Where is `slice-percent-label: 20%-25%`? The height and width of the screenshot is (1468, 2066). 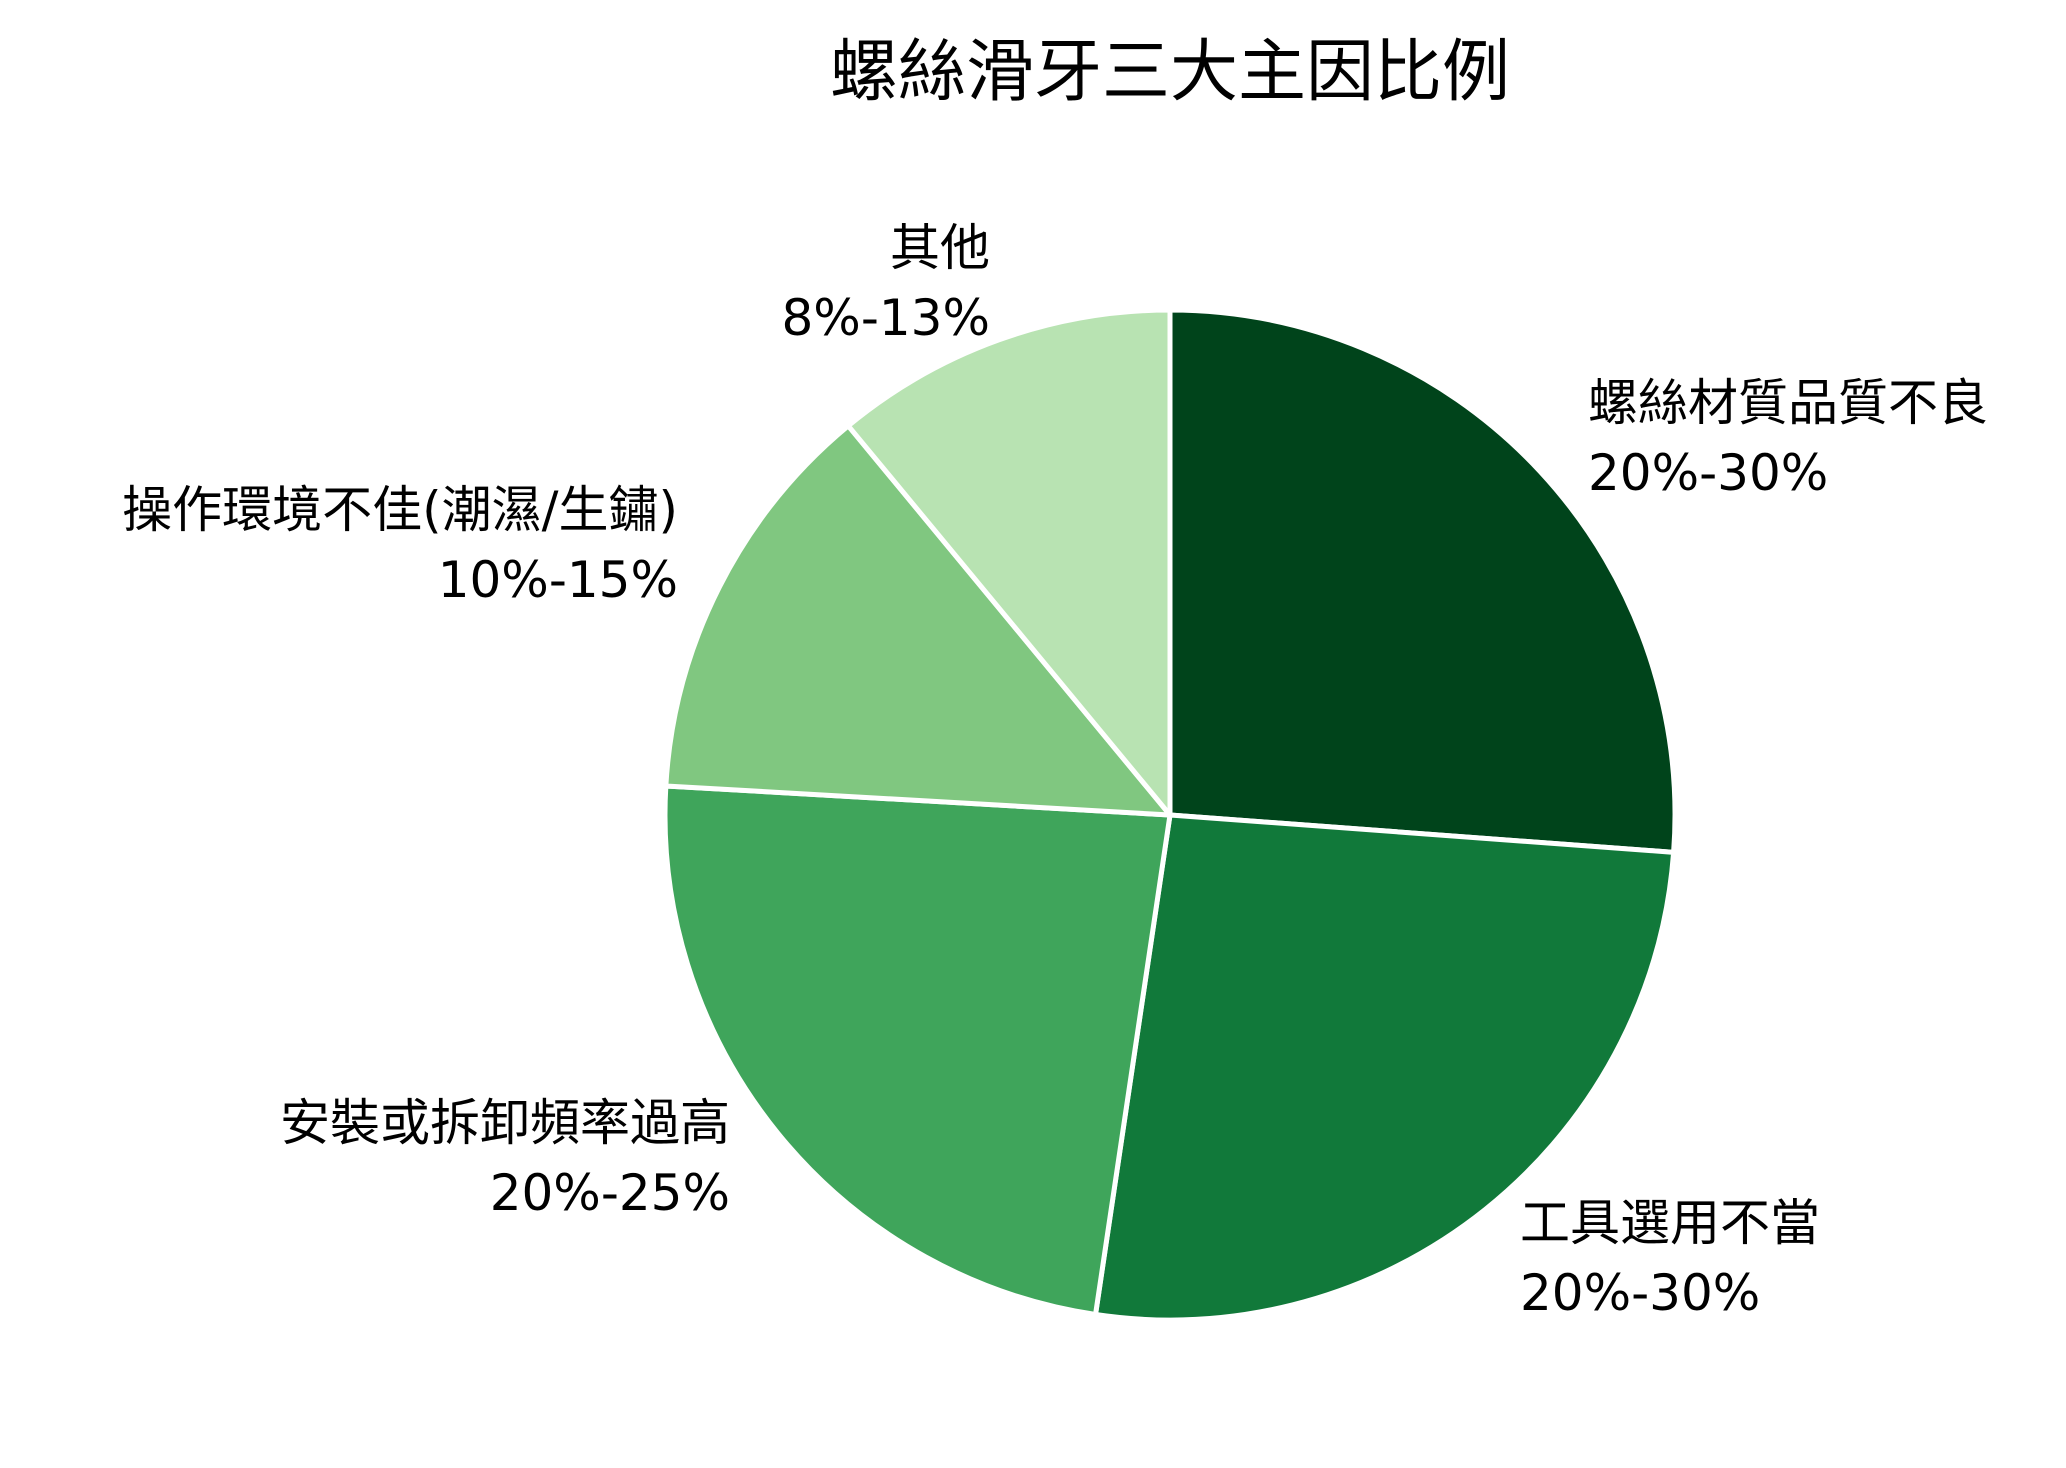 slice-percent-label: 20%-25% is located at coordinates (610, 1193).